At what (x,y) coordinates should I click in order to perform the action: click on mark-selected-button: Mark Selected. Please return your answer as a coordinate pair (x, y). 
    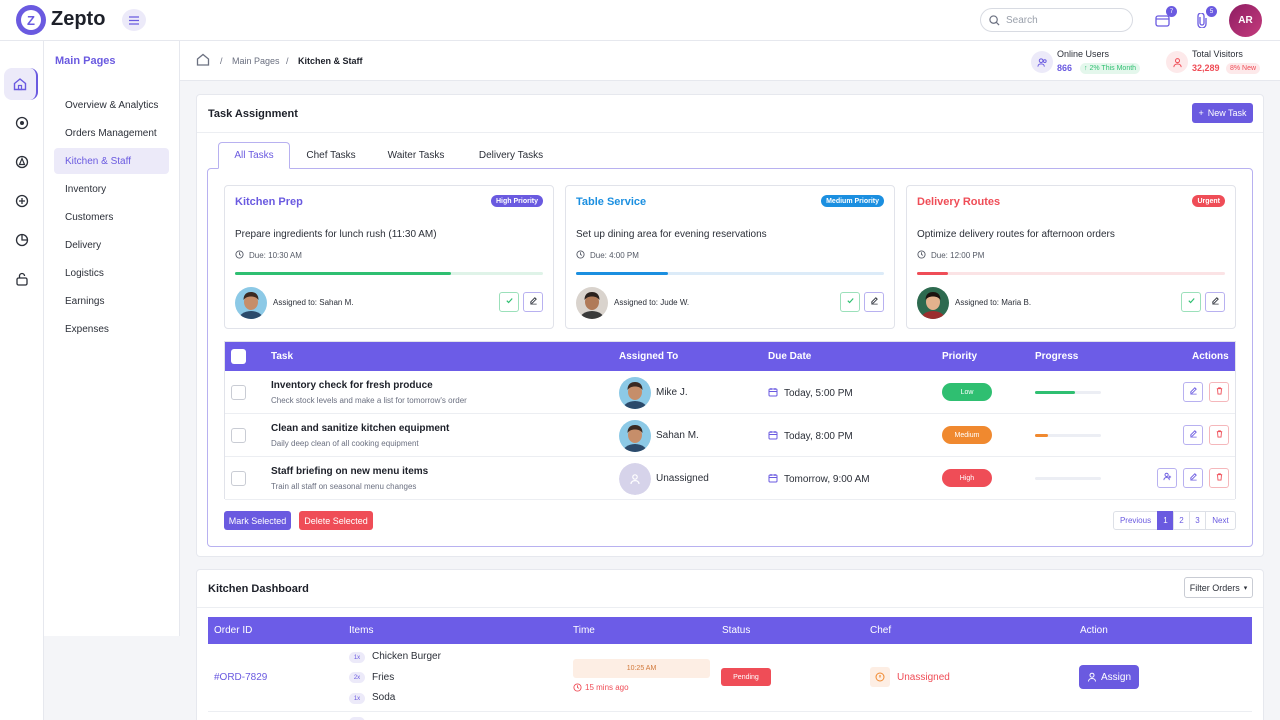
    Looking at the image, I should click on (257, 520).